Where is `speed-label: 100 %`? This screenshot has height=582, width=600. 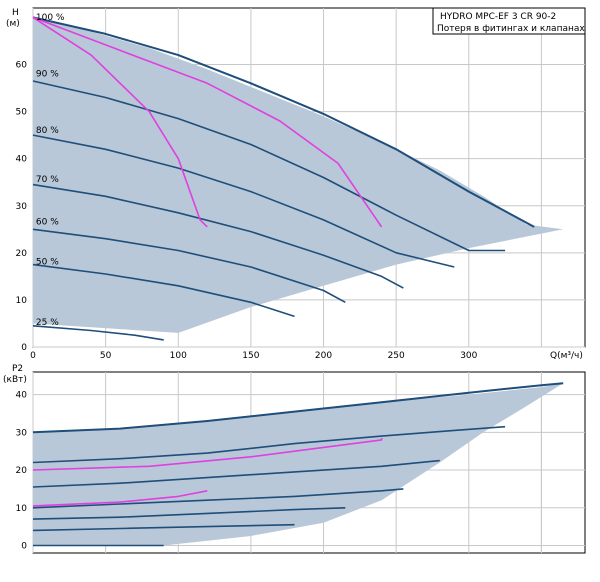
speed-label: 100 % is located at coordinates (50, 18).